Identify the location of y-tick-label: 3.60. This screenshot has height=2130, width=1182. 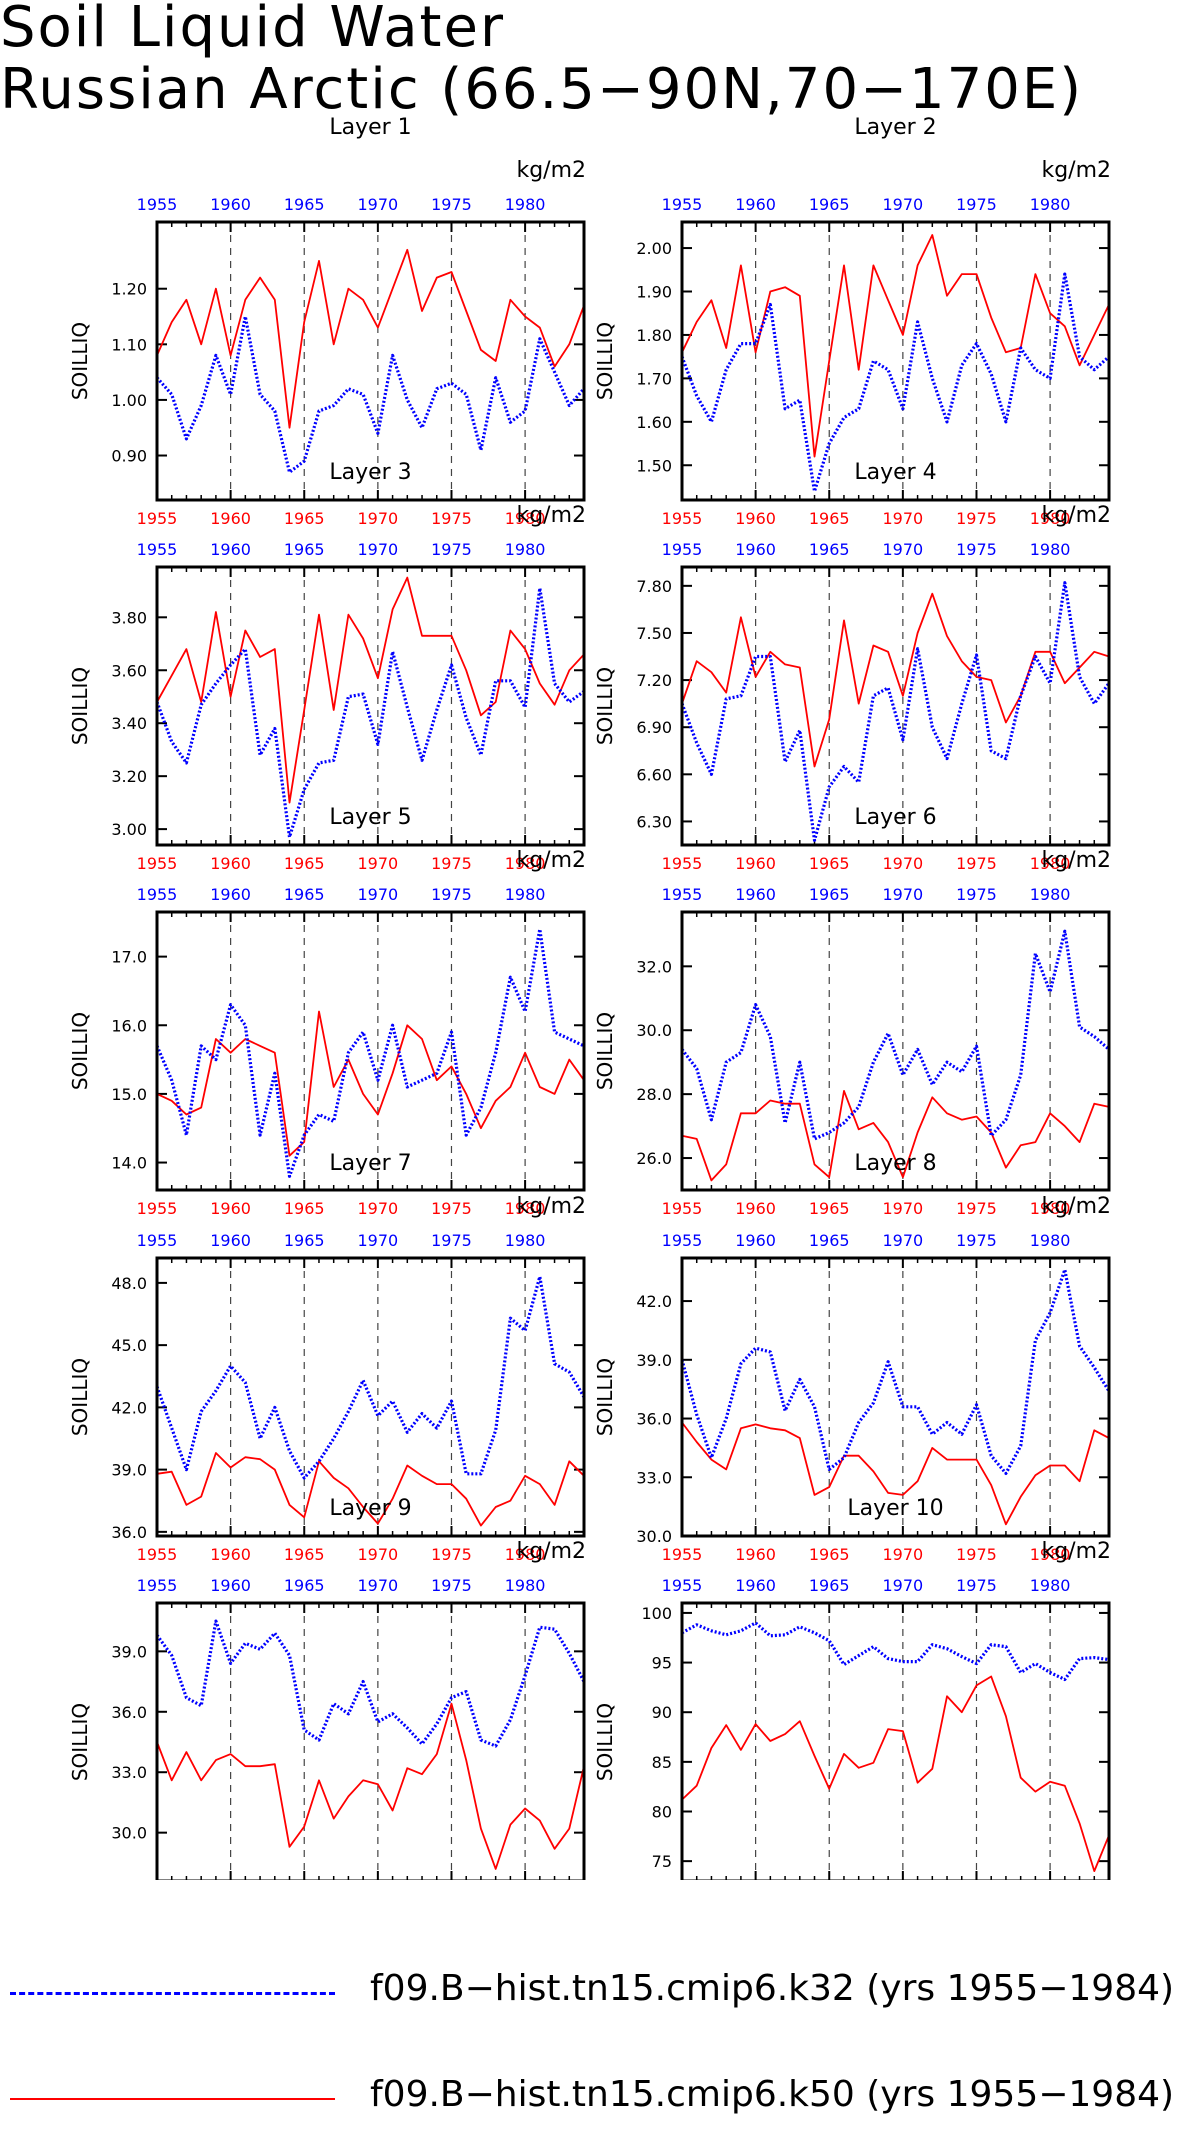
(129, 670).